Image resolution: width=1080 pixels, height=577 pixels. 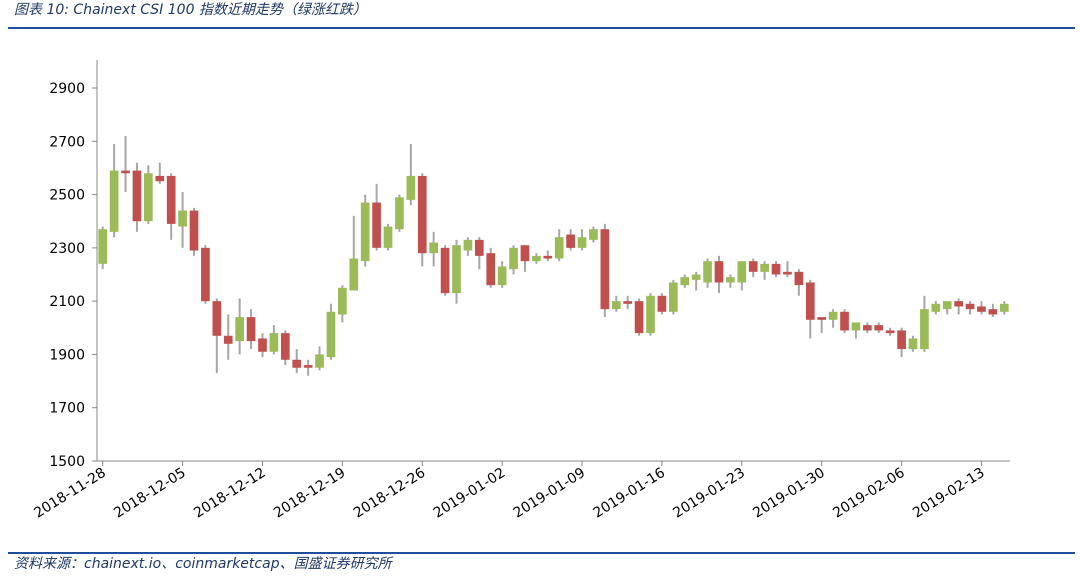 I want to click on y-tick-label: 1700, so click(x=67, y=409).